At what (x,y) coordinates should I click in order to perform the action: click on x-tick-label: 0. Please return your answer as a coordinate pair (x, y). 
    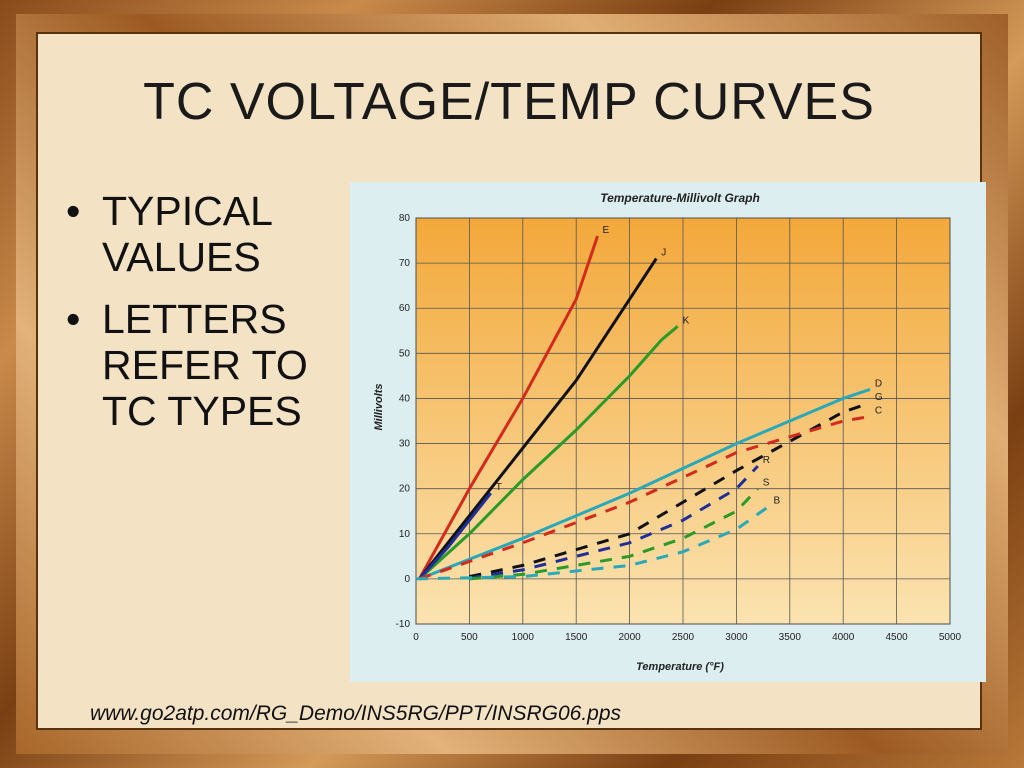
    Looking at the image, I should click on (416, 637).